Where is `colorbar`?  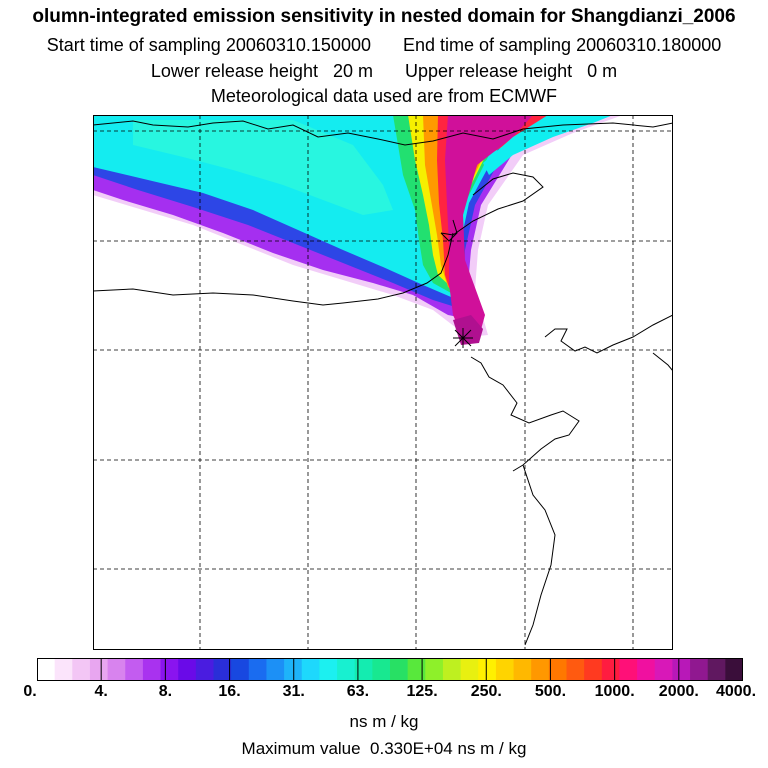 colorbar is located at coordinates (390, 669).